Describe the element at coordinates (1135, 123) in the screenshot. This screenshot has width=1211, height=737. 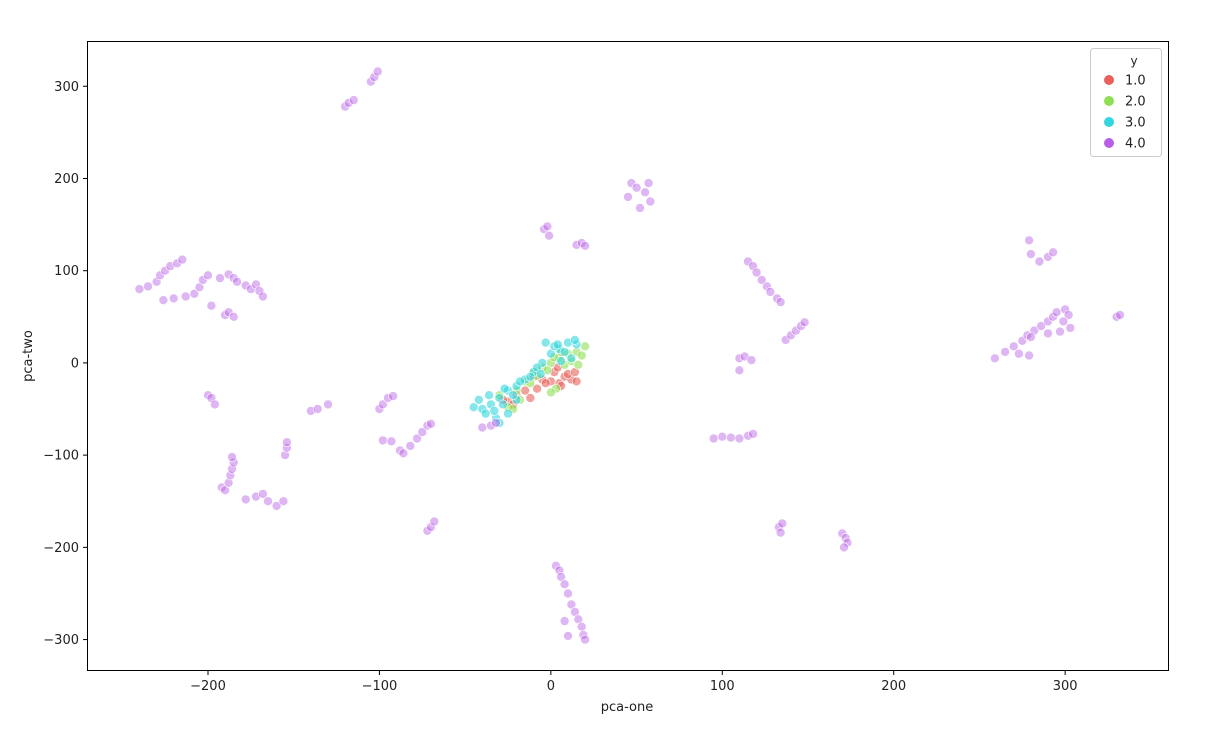
I see `legend-label-3.0: 3.0` at that location.